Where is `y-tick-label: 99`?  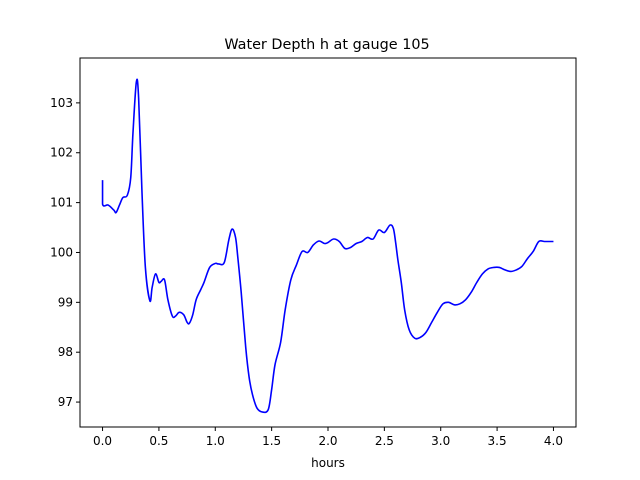 y-tick-label: 99 is located at coordinates (65, 302).